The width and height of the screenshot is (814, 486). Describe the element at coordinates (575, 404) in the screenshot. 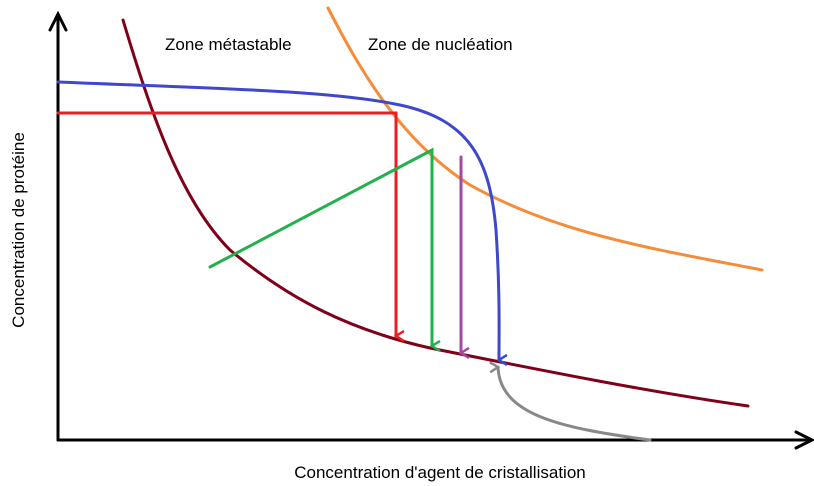

I see `gray-path` at that location.